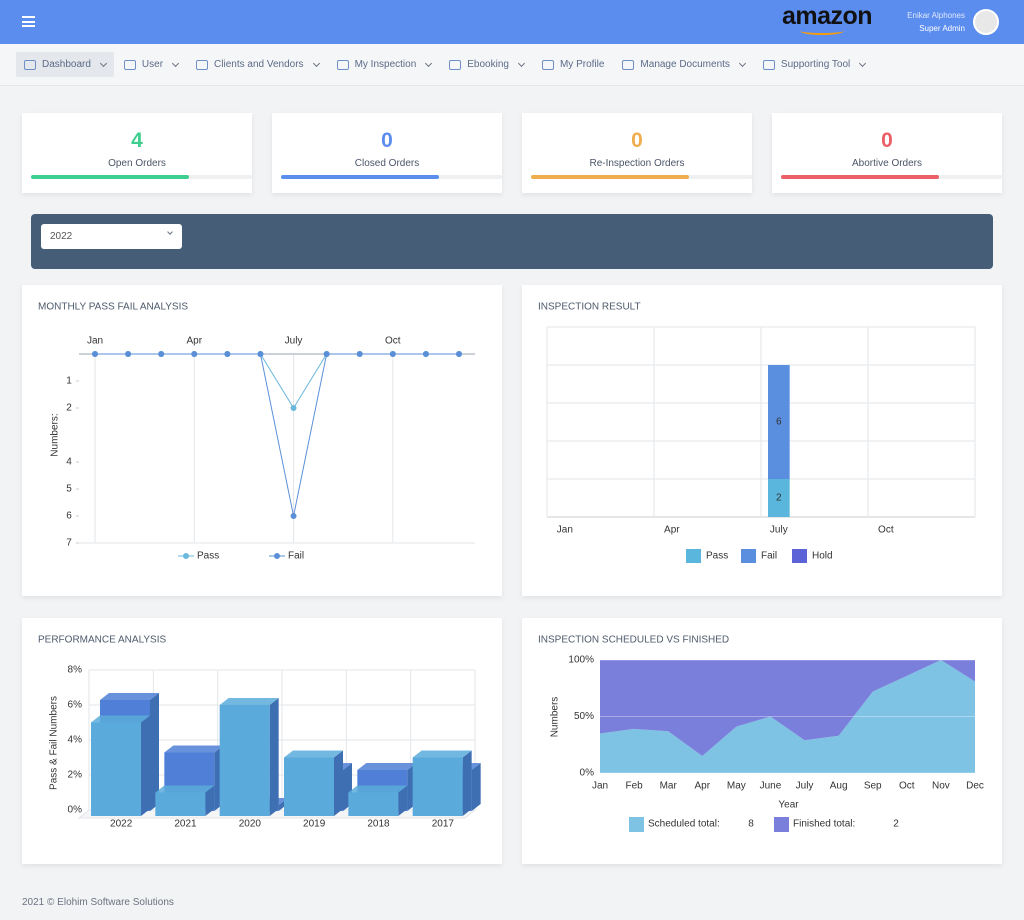 This screenshot has height=920, width=1024. Describe the element at coordinates (151, 64) in the screenshot. I see `nav-item: User` at that location.